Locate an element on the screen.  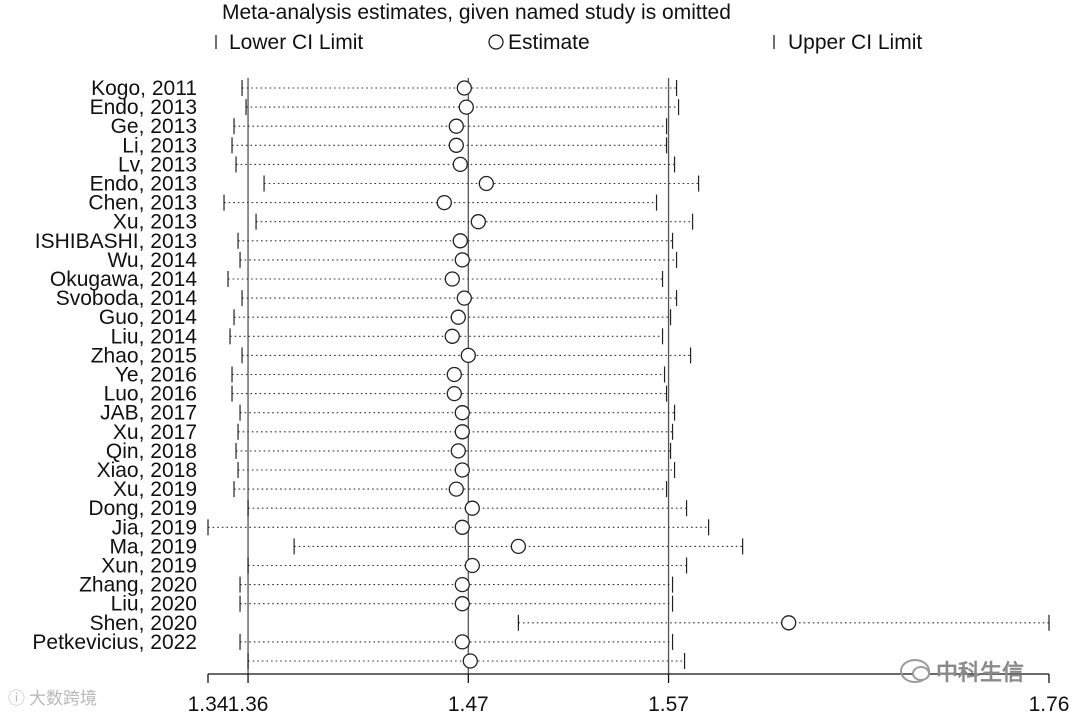
study-row is located at coordinates (466, 661).